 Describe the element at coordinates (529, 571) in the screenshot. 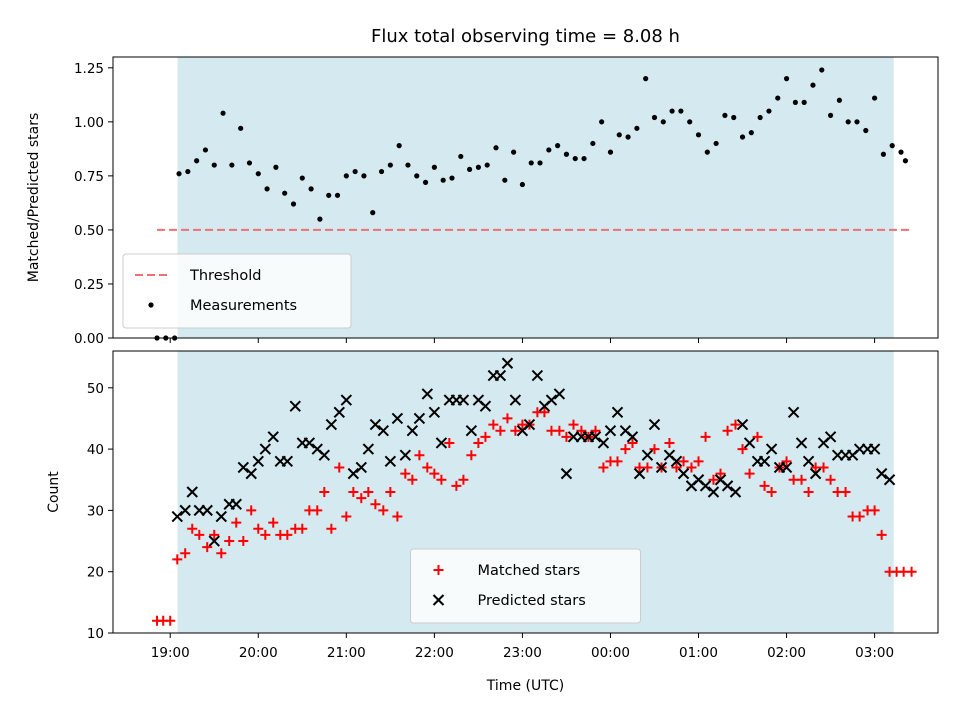

I see `legend-label: Matched stars` at that location.